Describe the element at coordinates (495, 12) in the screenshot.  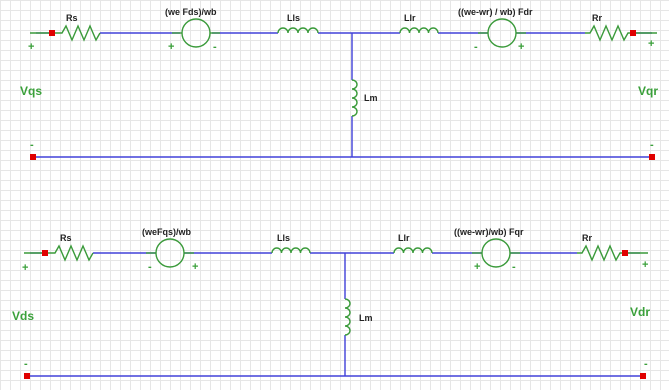
I see `q-label-source-2: ((we-wr) / wb) Fdr` at that location.